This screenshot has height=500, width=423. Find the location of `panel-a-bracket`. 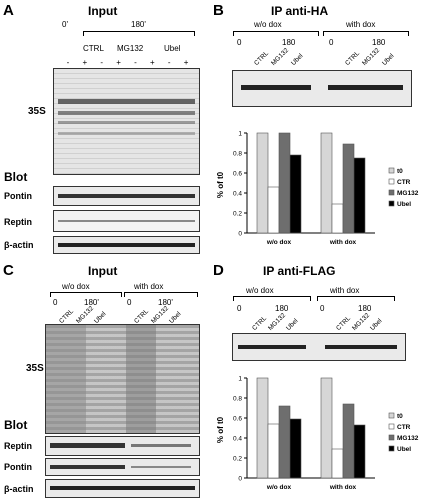

panel-a-bracket is located at coordinates (139, 33).